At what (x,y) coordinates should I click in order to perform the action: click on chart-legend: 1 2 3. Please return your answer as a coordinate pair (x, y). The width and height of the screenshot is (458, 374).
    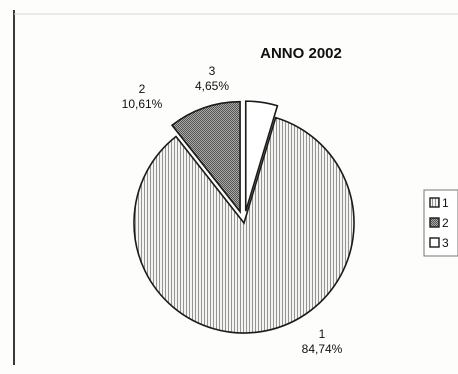
    Looking at the image, I should click on (440, 223).